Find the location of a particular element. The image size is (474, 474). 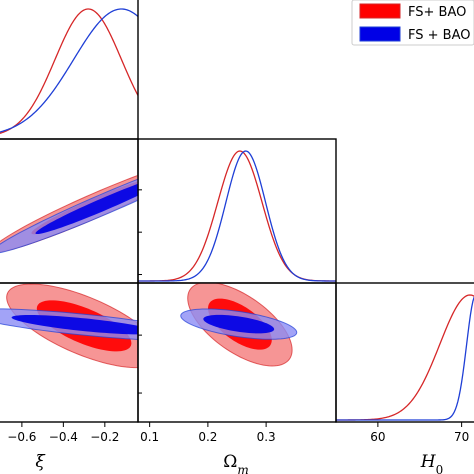

marginal-line-H0-fs-bao-blue is located at coordinates (405, 358).